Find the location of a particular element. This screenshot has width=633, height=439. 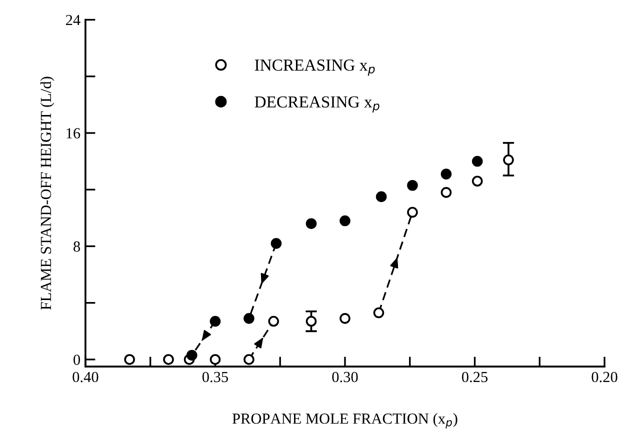

y-tick-label: 8 is located at coordinates (77, 246).